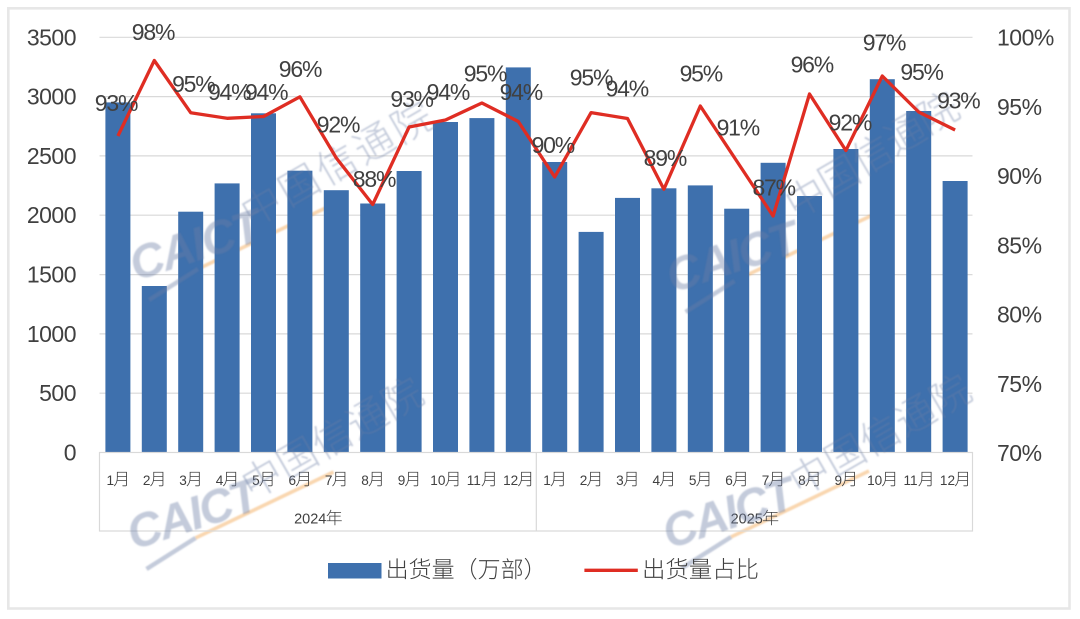 The image size is (1080, 619). Describe the element at coordinates (51, 334) in the screenshot. I see `svg-text: 1000` at that location.